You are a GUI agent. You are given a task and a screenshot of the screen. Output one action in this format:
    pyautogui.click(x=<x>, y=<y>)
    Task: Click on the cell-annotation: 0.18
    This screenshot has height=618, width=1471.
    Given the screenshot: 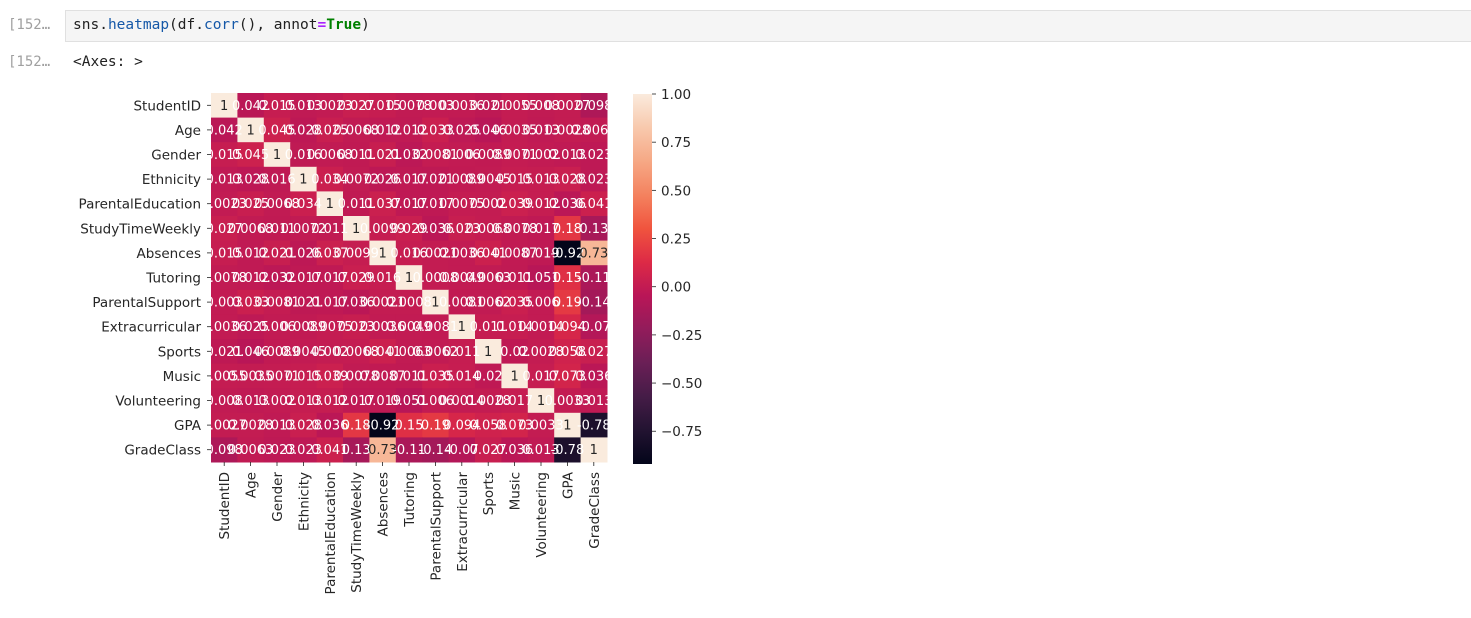 What is the action you would take?
    pyautogui.click(x=356, y=426)
    